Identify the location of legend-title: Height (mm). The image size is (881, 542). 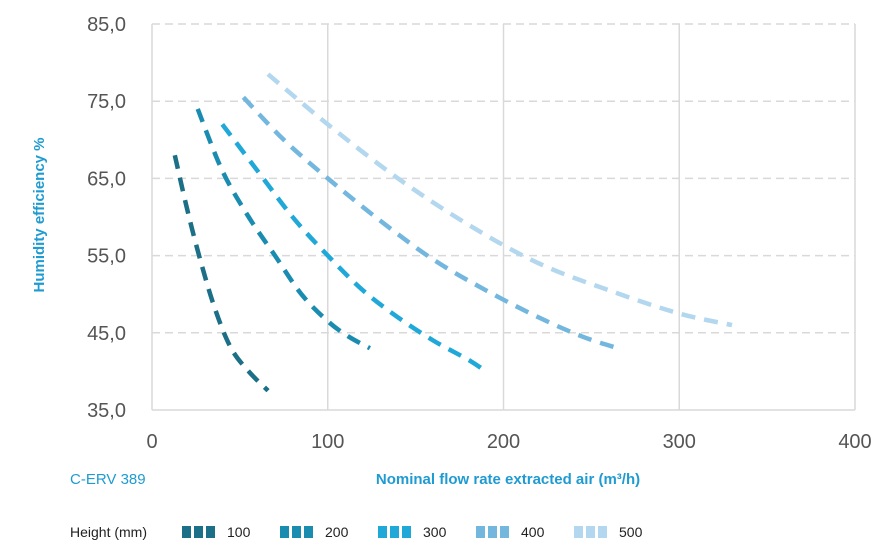
(108, 532).